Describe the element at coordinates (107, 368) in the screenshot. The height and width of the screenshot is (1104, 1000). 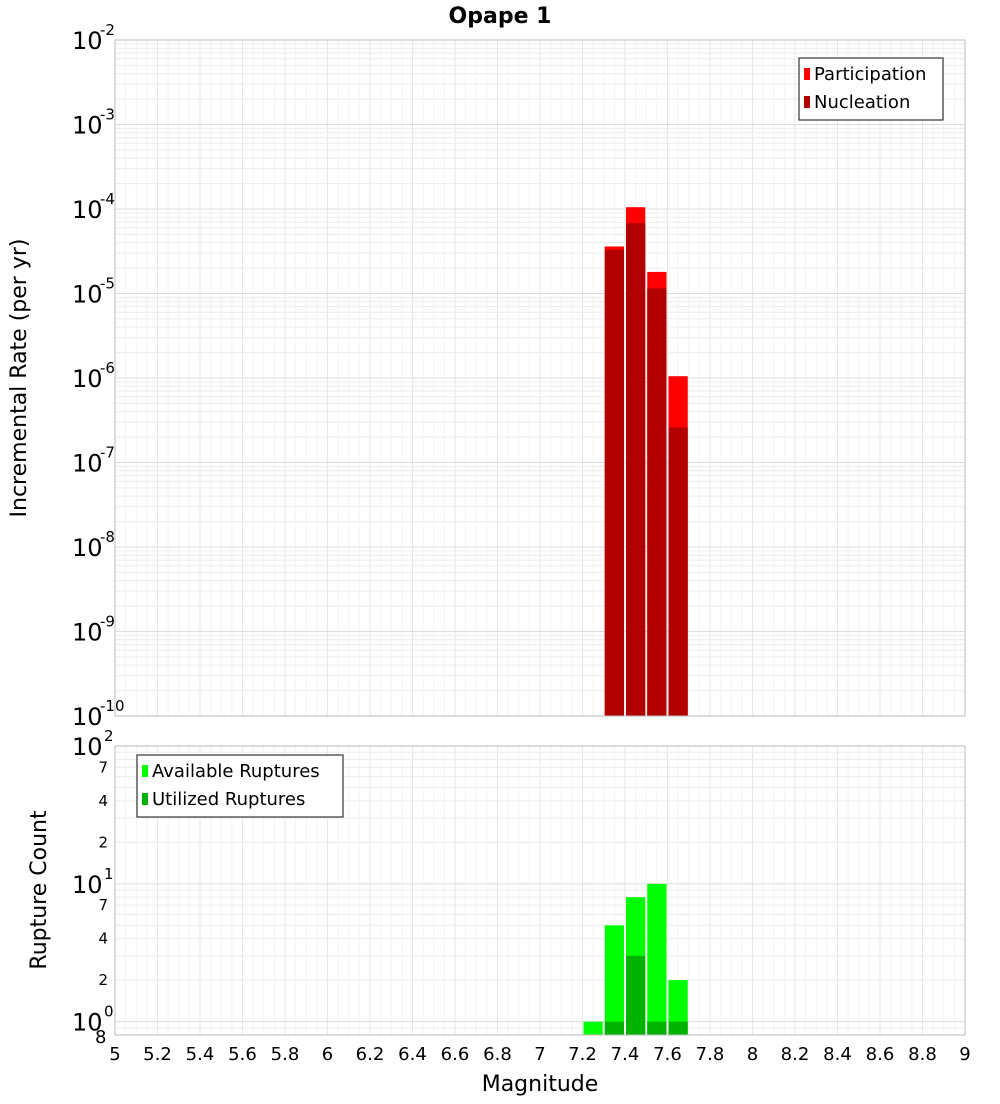
I see `top-y-tick-exp: -6` at that location.